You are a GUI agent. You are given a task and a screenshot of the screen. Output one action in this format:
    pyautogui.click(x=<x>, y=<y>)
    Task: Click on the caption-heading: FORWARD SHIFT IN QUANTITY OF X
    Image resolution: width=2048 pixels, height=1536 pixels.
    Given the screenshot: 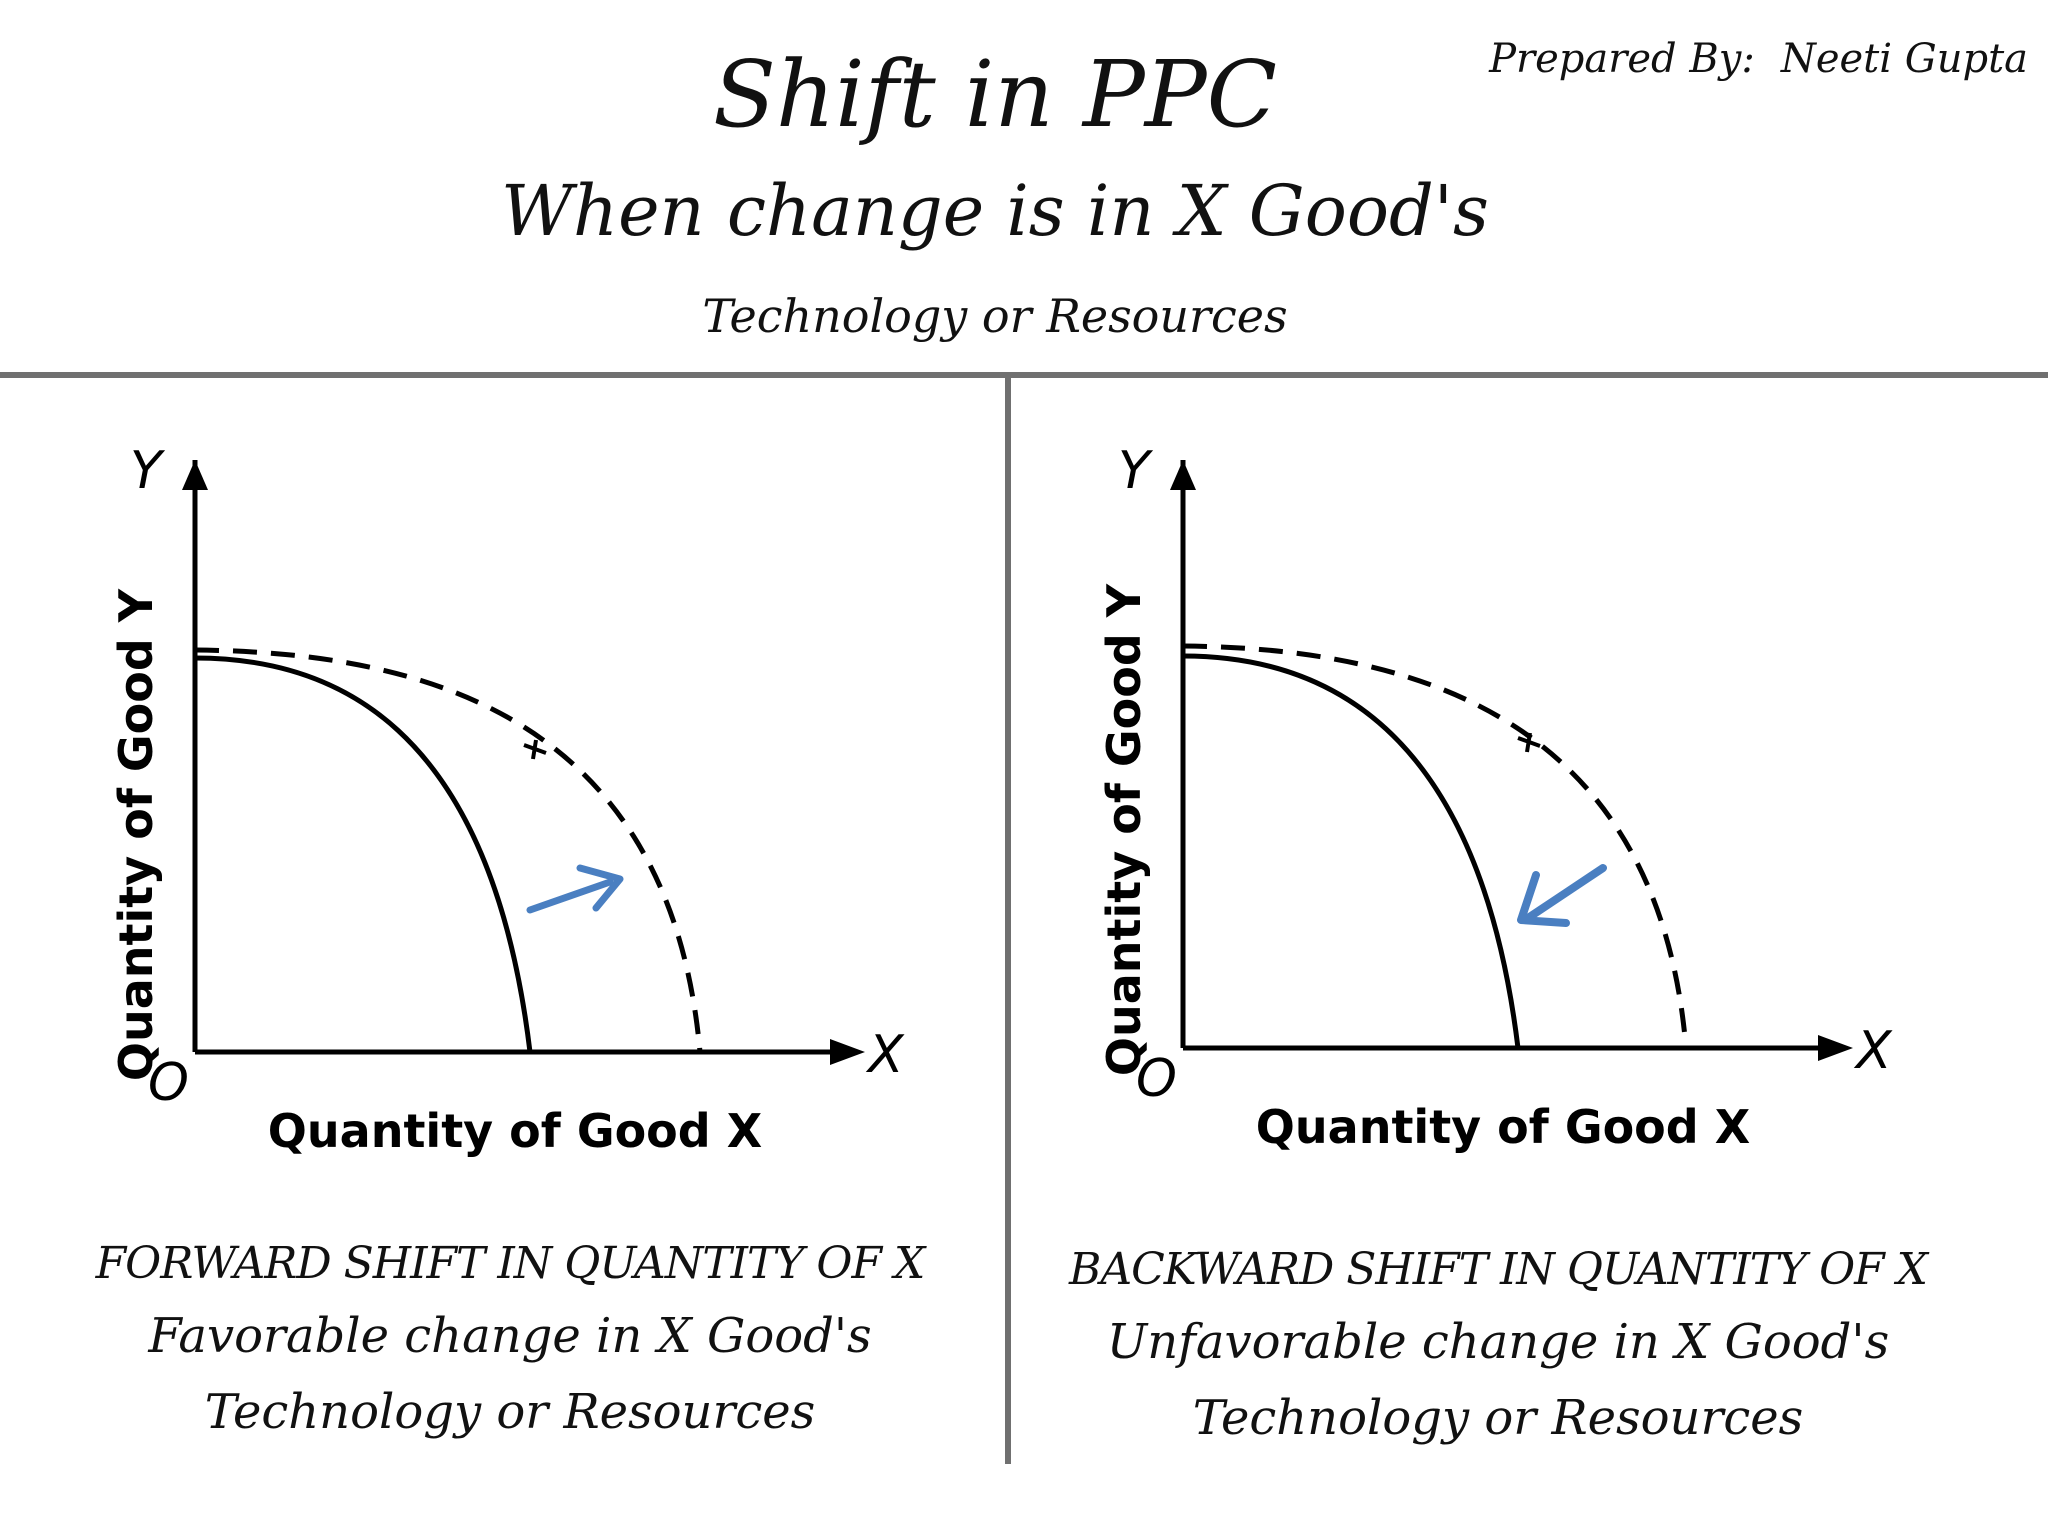 What is the action you would take?
    pyautogui.click(x=510, y=1263)
    